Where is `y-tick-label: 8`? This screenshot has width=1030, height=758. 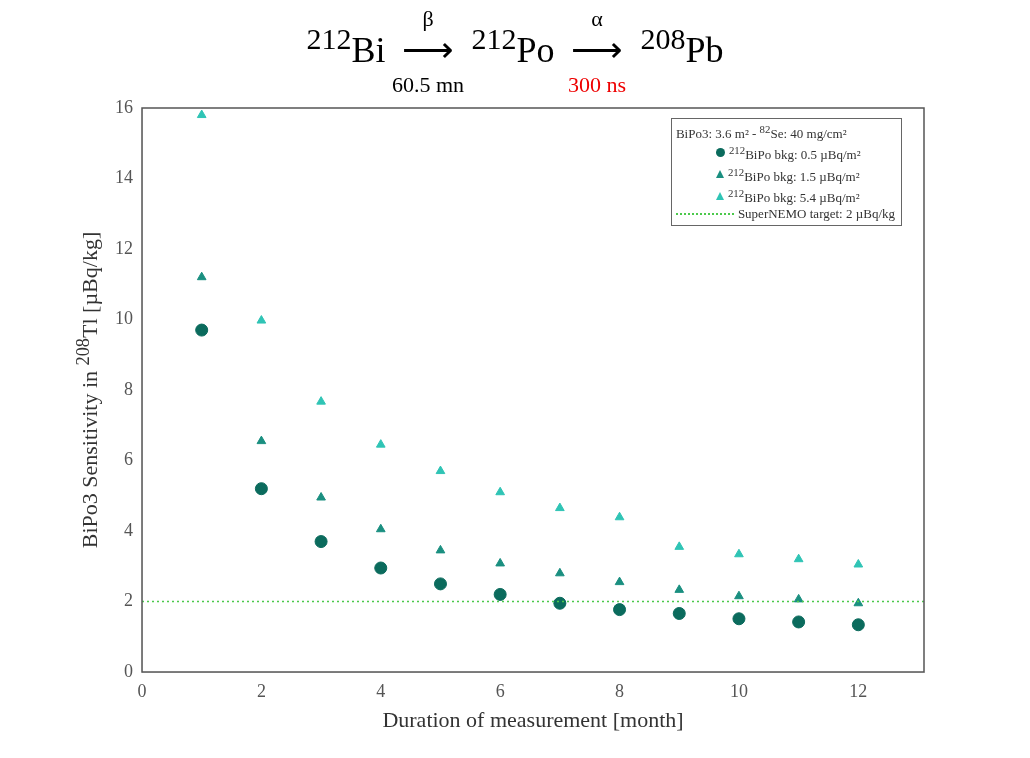 y-tick-label: 8 is located at coordinates (128, 388).